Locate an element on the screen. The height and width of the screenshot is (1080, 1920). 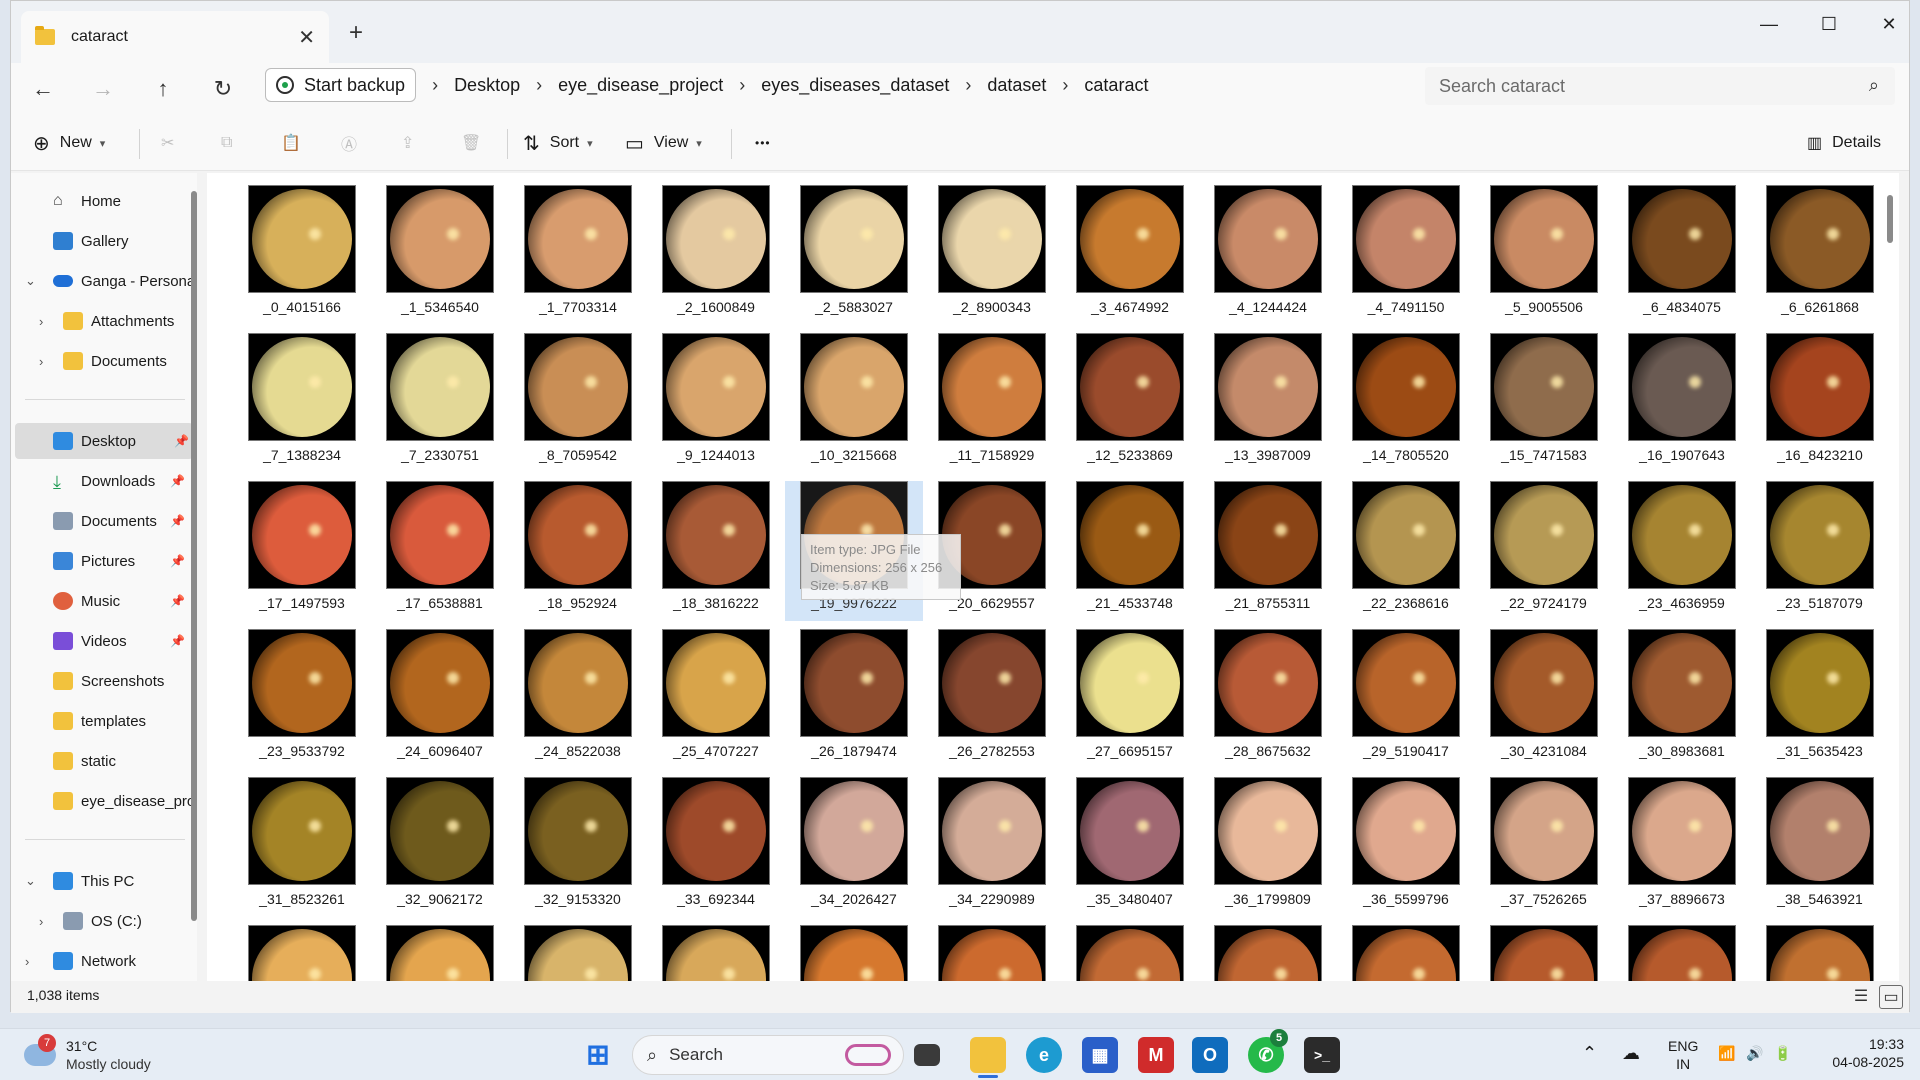
file-item: _2_5883027 is located at coordinates (854, 255).